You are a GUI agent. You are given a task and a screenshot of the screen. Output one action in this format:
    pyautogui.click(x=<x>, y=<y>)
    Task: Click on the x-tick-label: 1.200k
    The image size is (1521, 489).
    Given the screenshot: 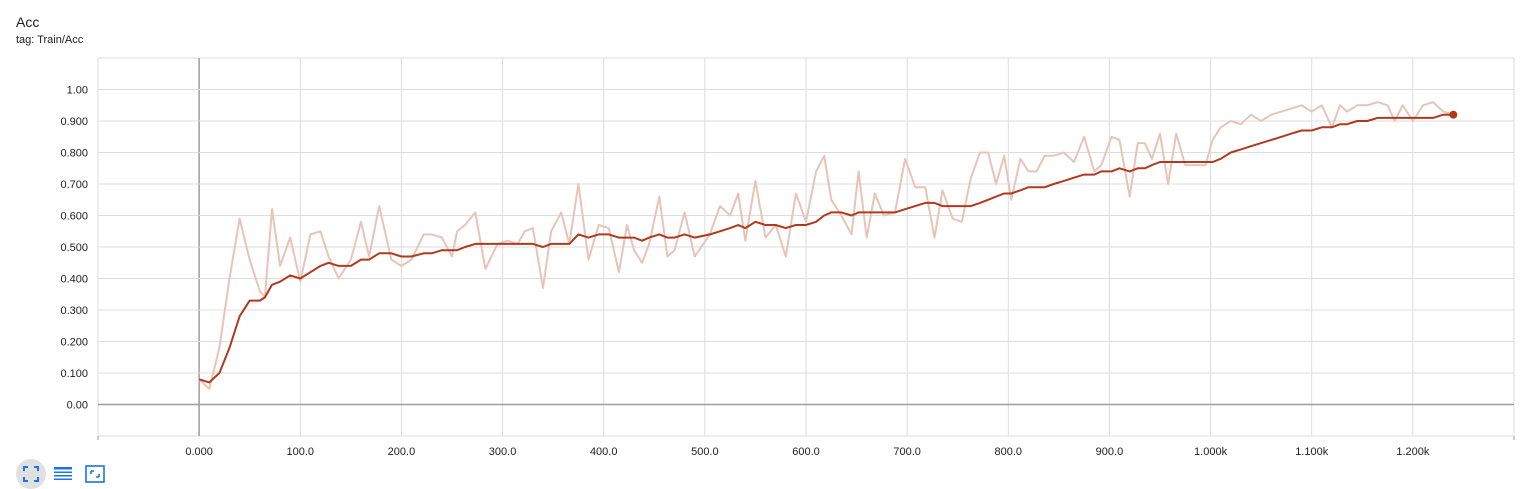 What is the action you would take?
    pyautogui.click(x=1413, y=452)
    